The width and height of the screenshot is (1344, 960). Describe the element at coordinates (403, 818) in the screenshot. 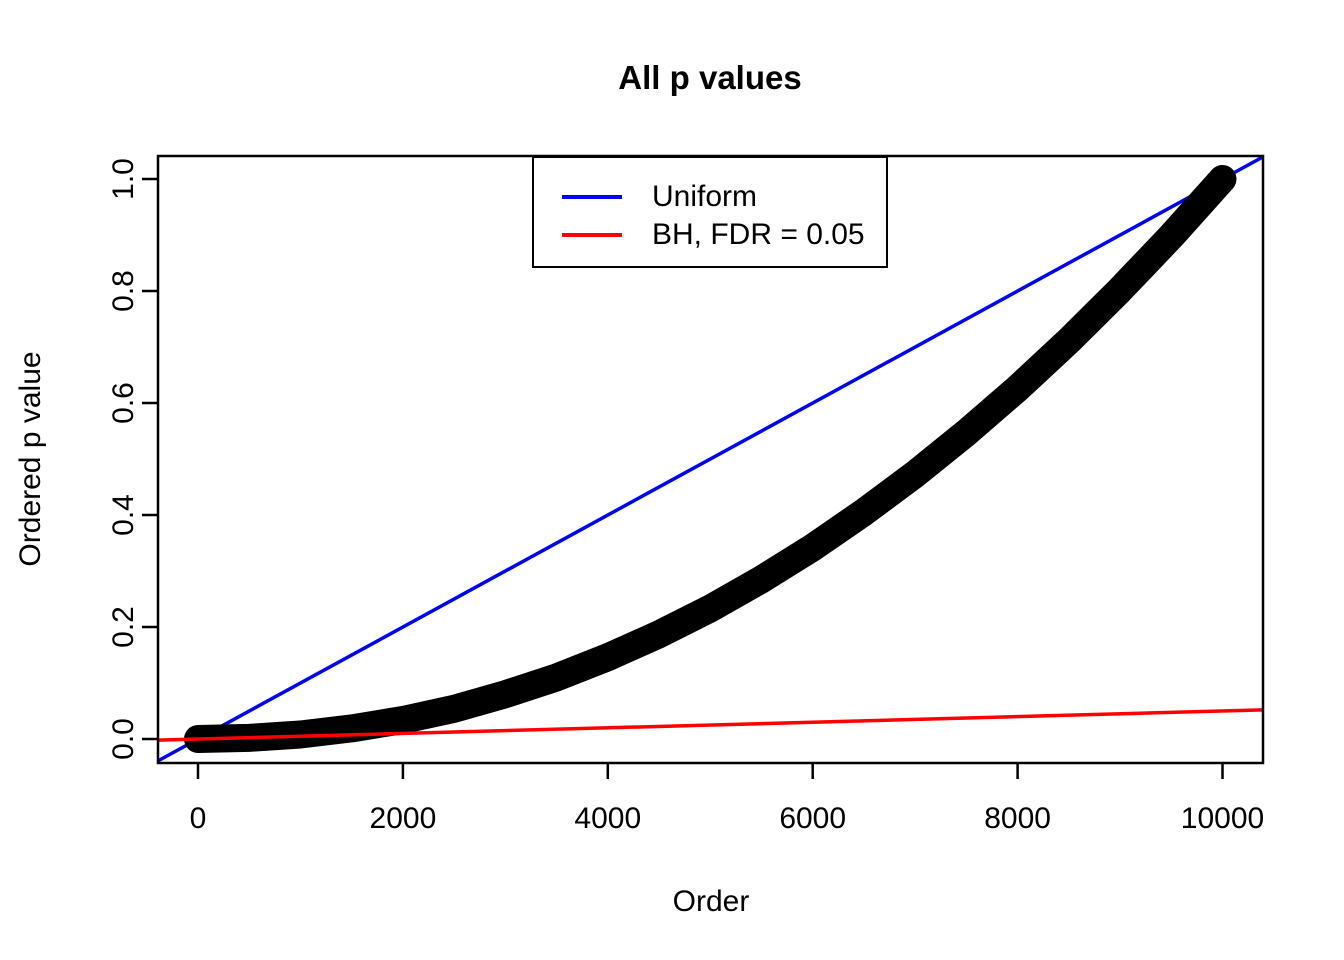

I see `x-tick-label: 2000` at that location.